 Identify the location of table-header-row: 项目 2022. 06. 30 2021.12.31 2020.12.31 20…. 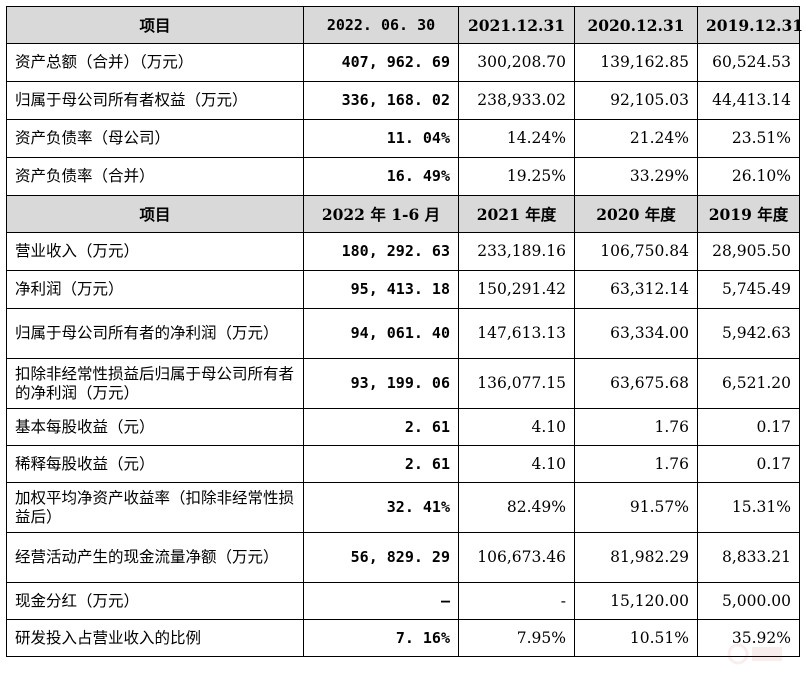
(404, 25).